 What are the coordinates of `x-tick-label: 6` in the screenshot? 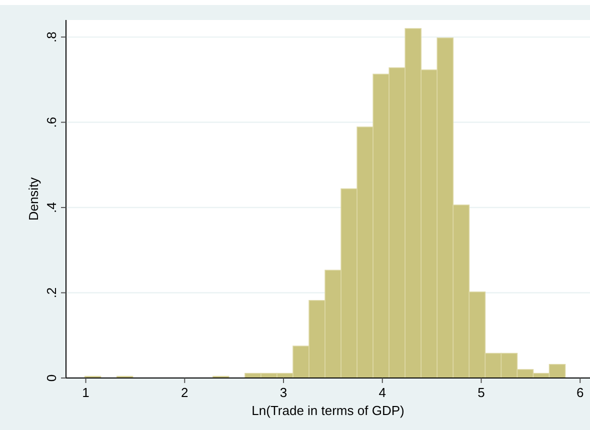 It's located at (580, 392).